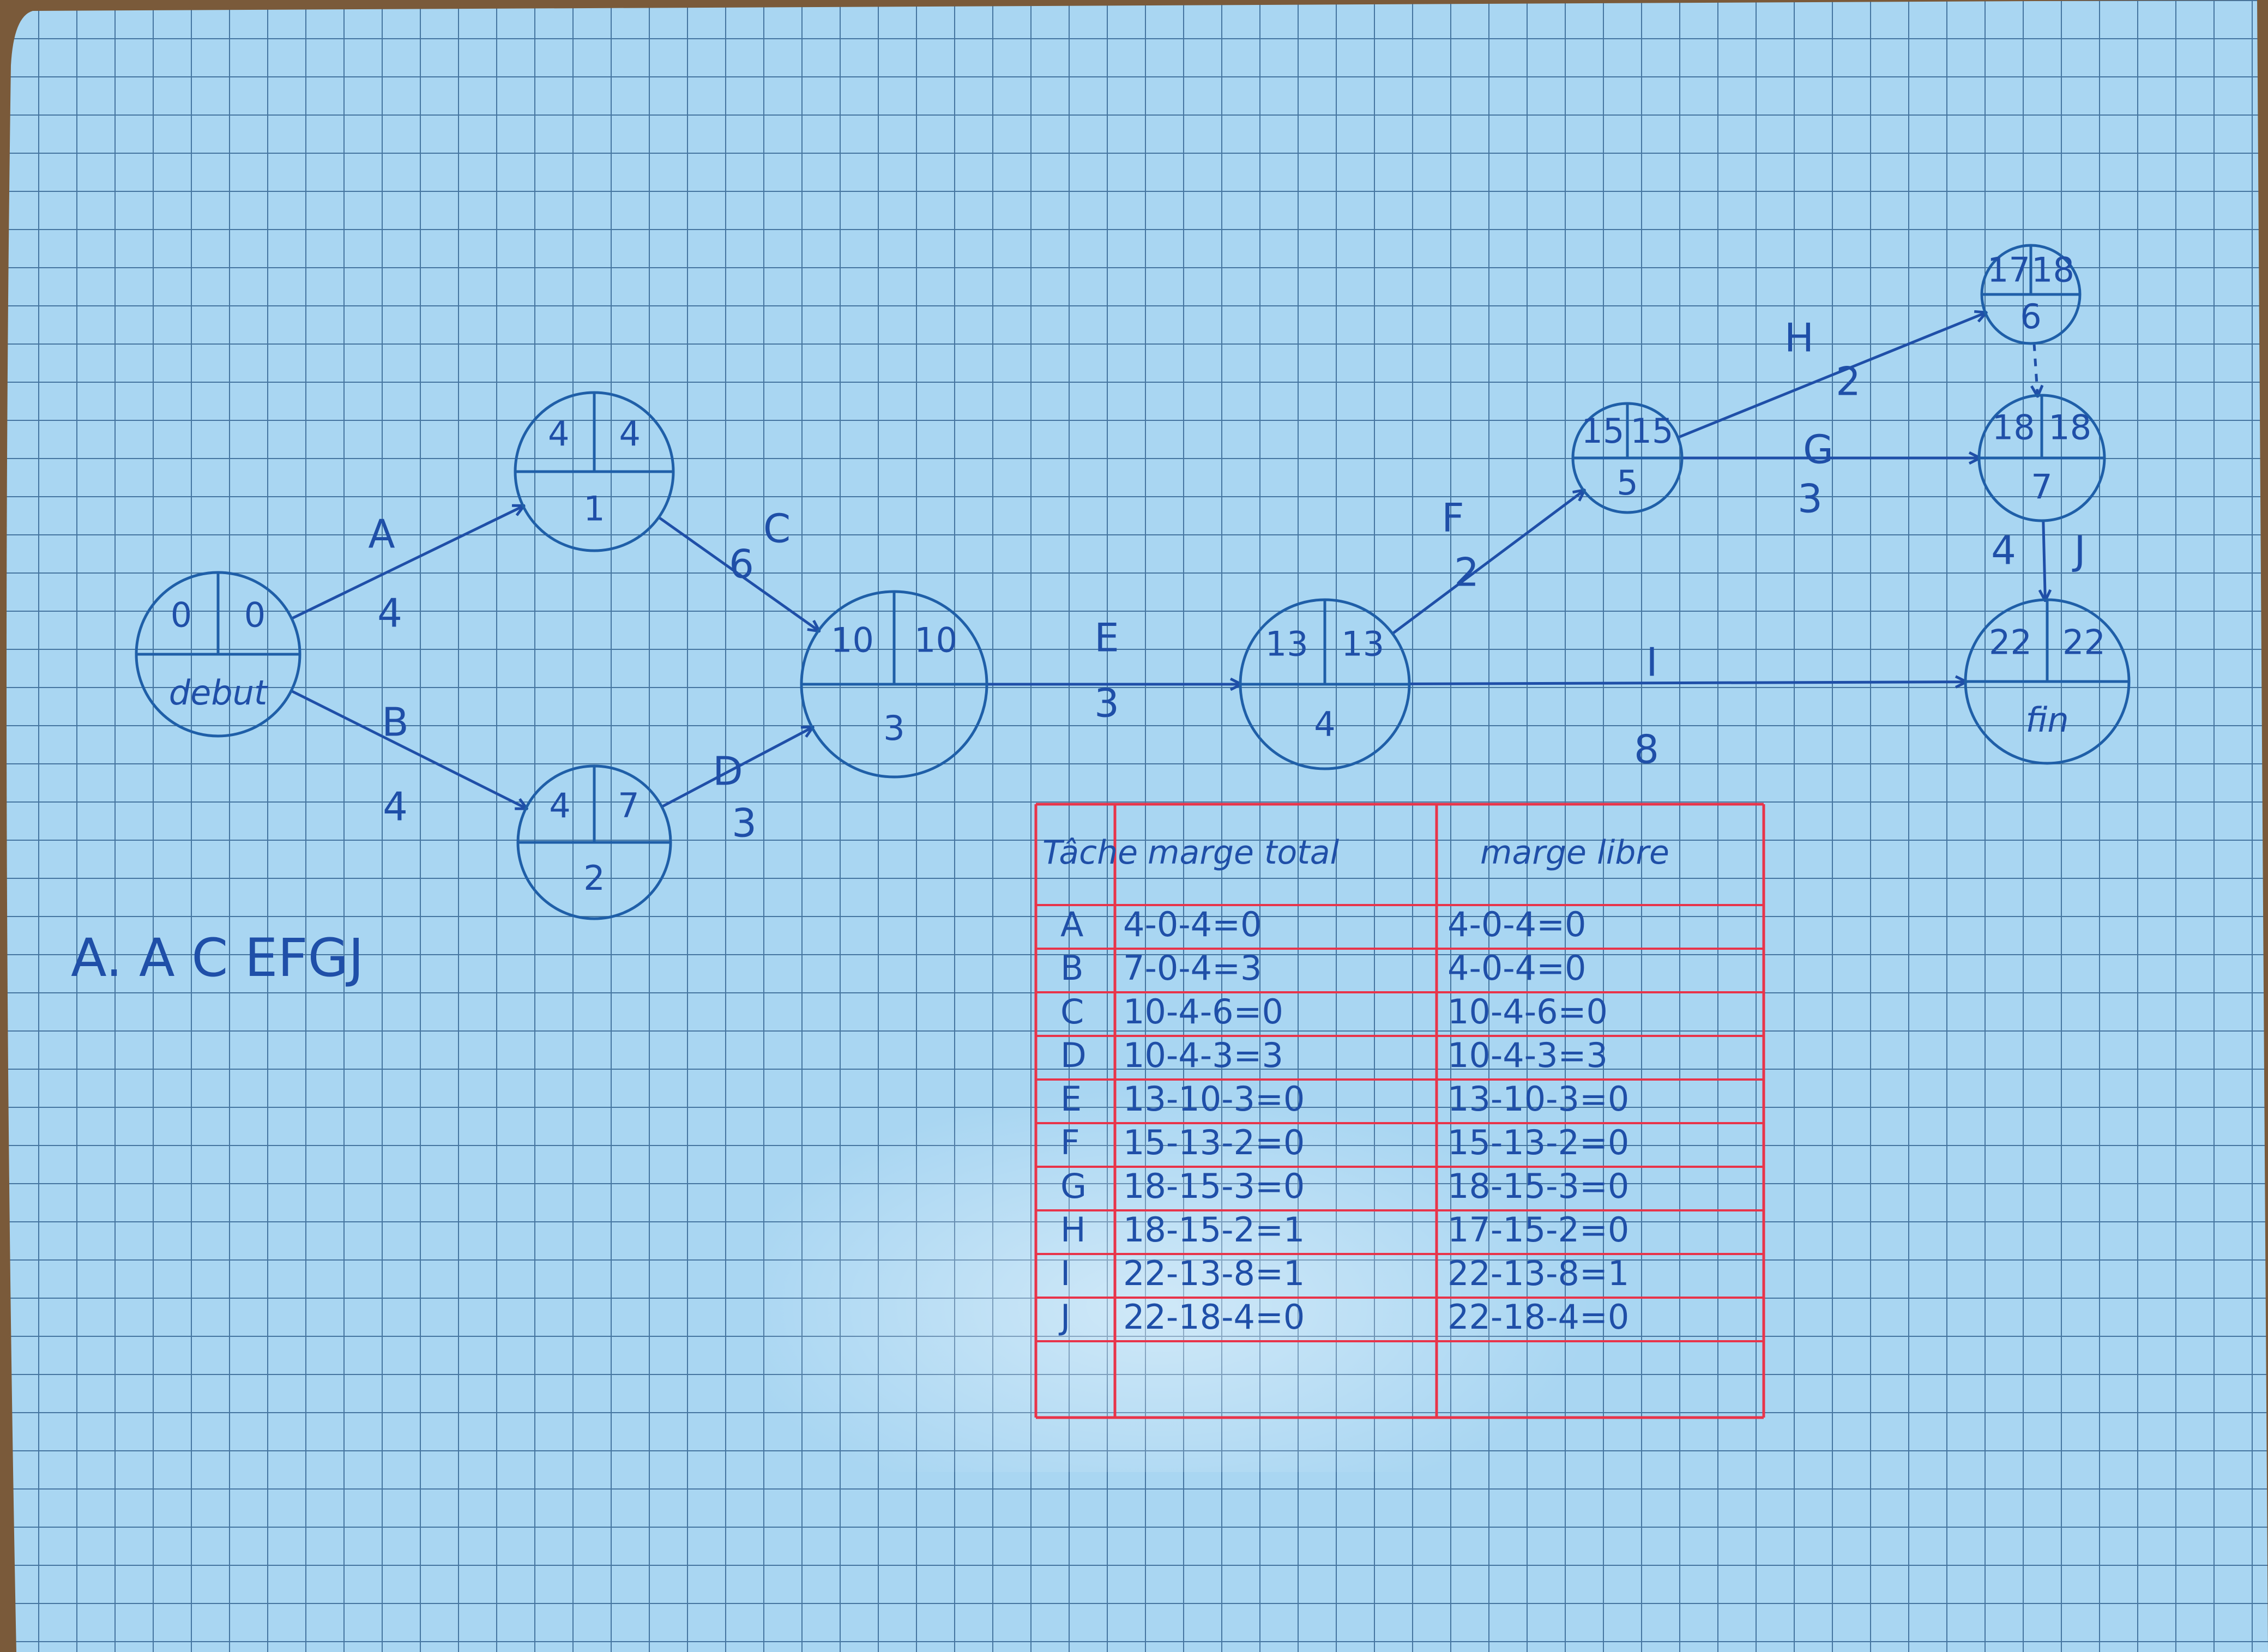 Image resolution: width=2268 pixels, height=1652 pixels. I want to click on edge-label-i: I, so click(1651, 662).